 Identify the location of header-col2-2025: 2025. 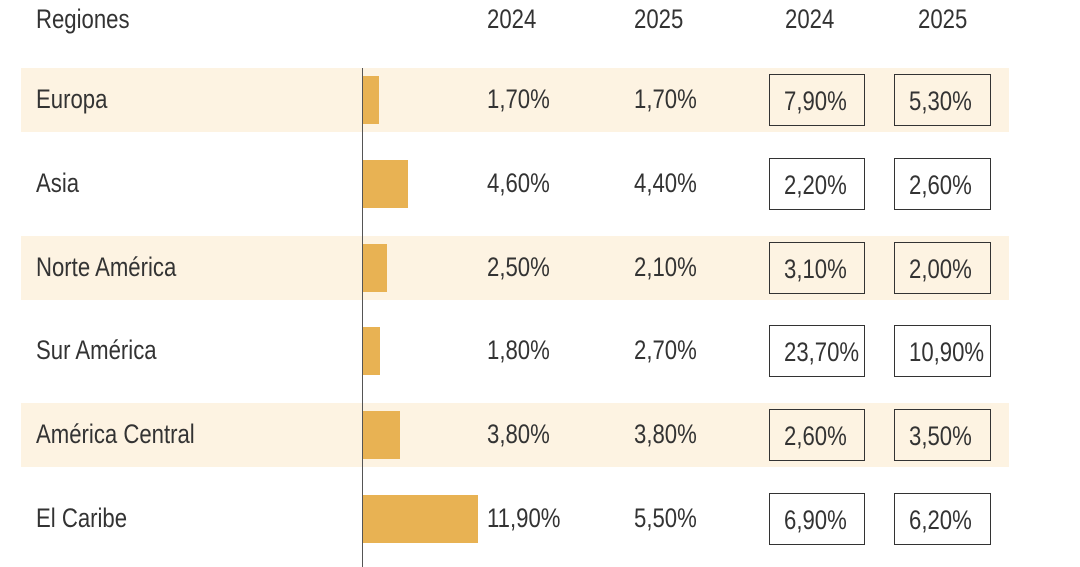
(659, 19).